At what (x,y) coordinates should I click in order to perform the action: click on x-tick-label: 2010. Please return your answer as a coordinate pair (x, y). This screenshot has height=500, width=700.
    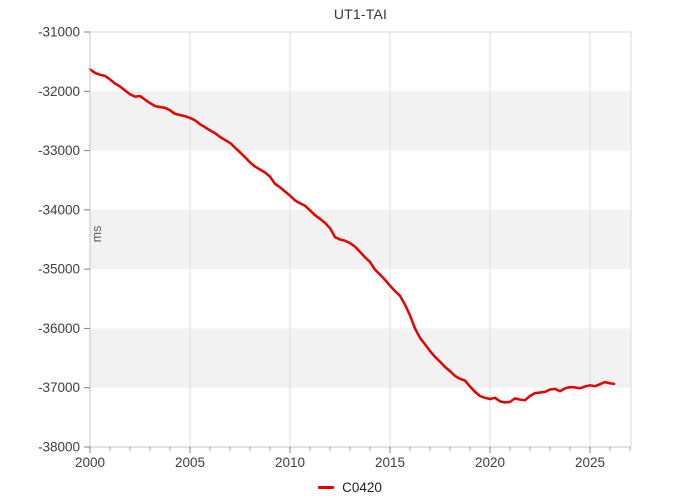
    Looking at the image, I should click on (290, 462).